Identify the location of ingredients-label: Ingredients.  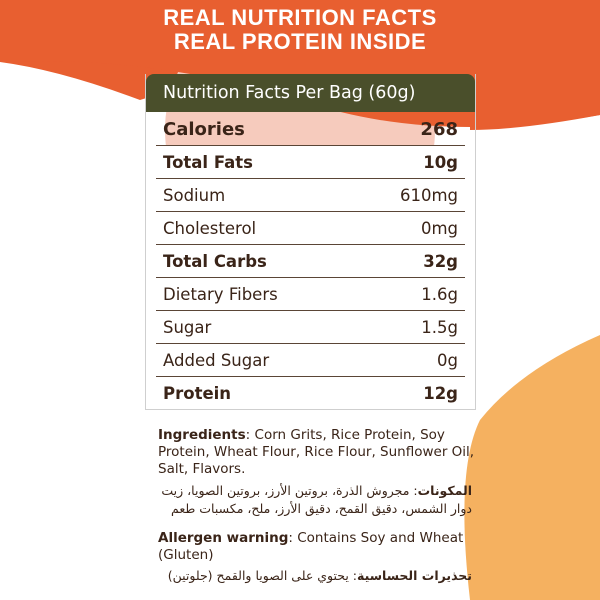
(202, 435).